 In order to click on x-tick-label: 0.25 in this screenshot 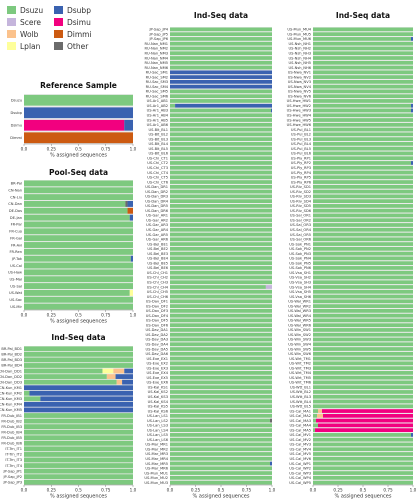, I will do `click(52, 490)`.